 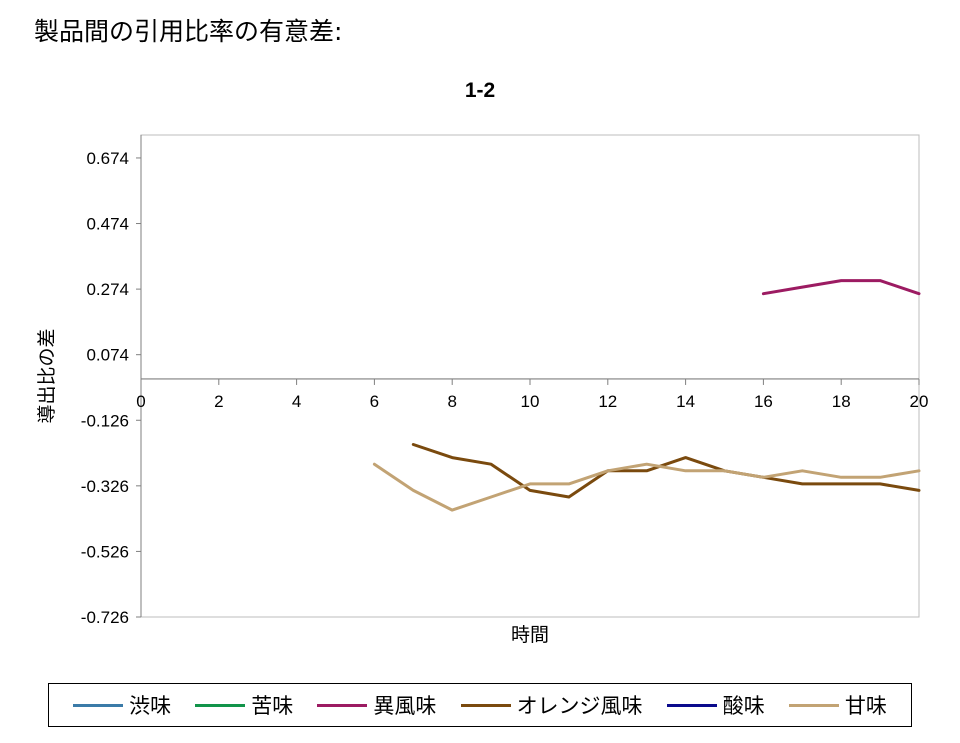 I want to click on y-axis-label: 導出比の差, so click(x=47, y=375).